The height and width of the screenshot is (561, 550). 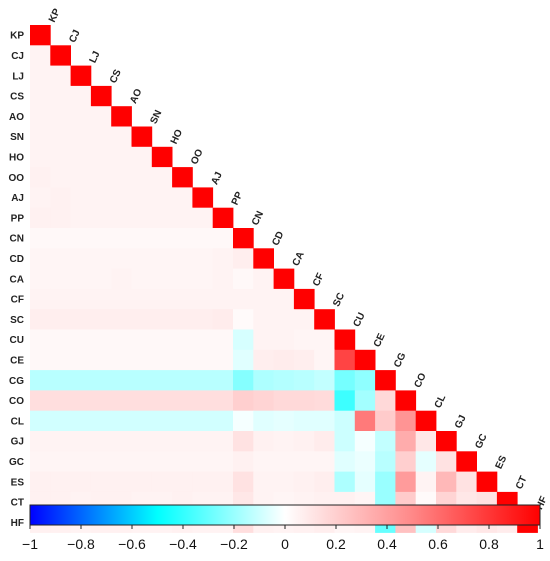 What do you see at coordinates (60, 360) in the screenshot?
I see `heatmap-cell-ce-cj` at bounding box center [60, 360].